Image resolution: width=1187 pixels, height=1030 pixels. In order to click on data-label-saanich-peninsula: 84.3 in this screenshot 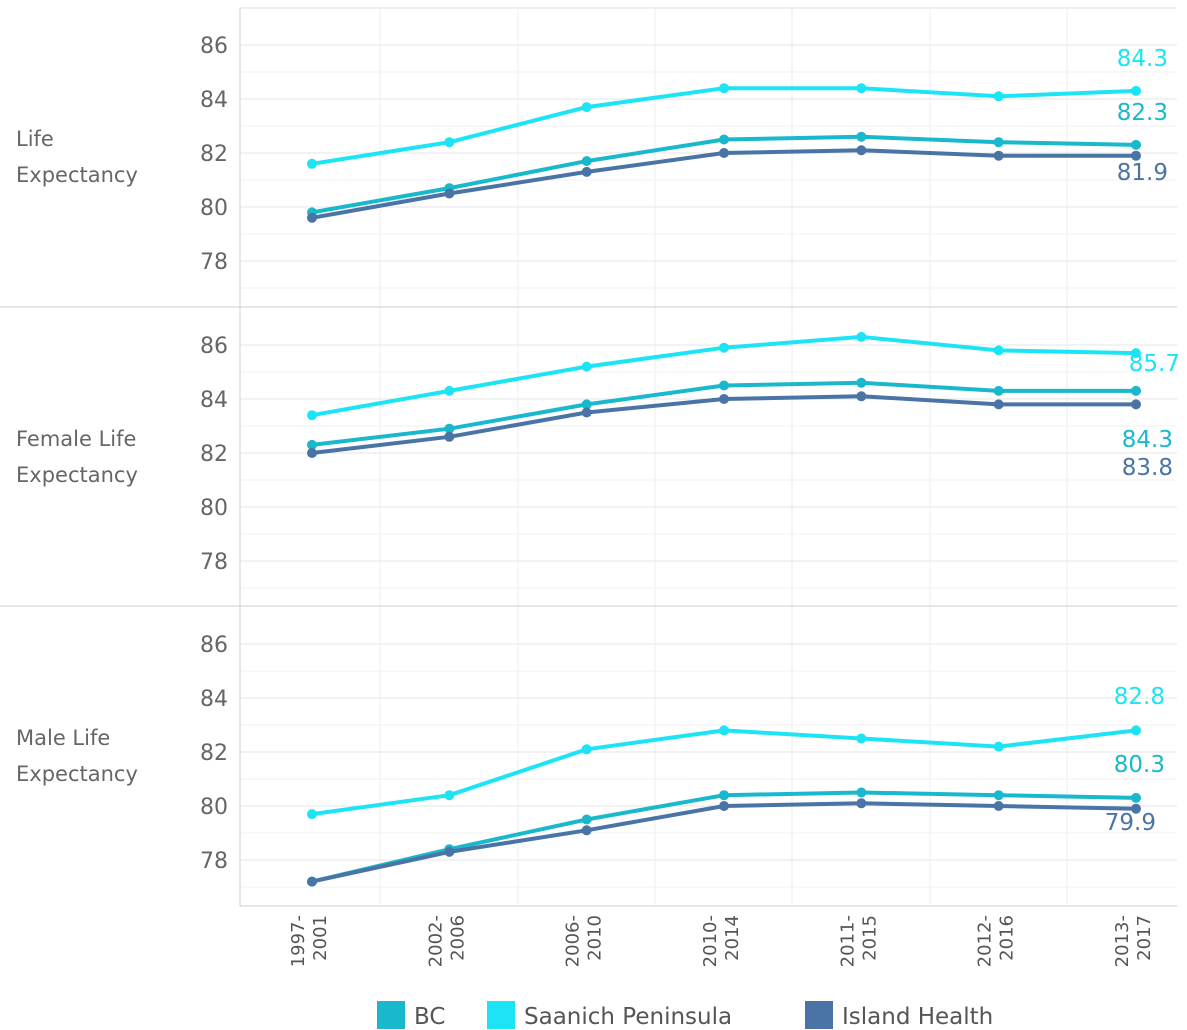, I will do `click(1142, 59)`.